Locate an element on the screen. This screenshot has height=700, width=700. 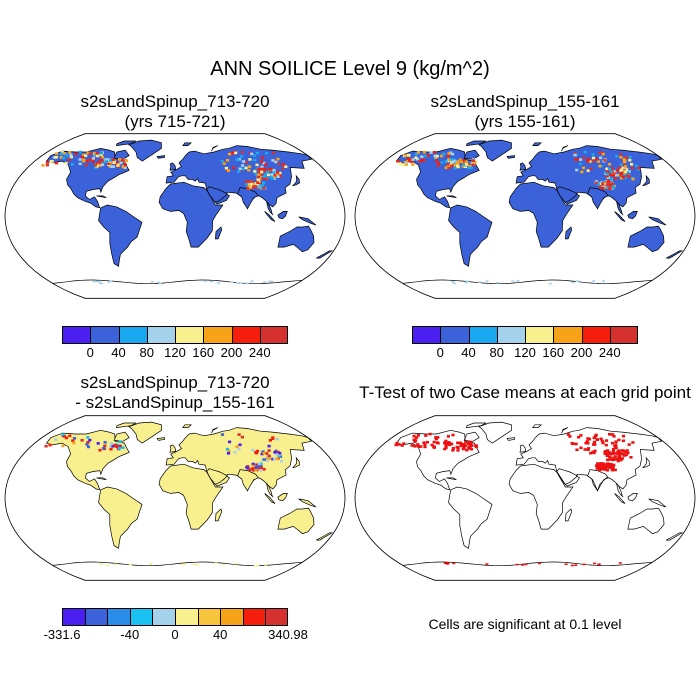
panel-3-title-line1: s2sLandSpinup_713-720 is located at coordinates (175, 382).